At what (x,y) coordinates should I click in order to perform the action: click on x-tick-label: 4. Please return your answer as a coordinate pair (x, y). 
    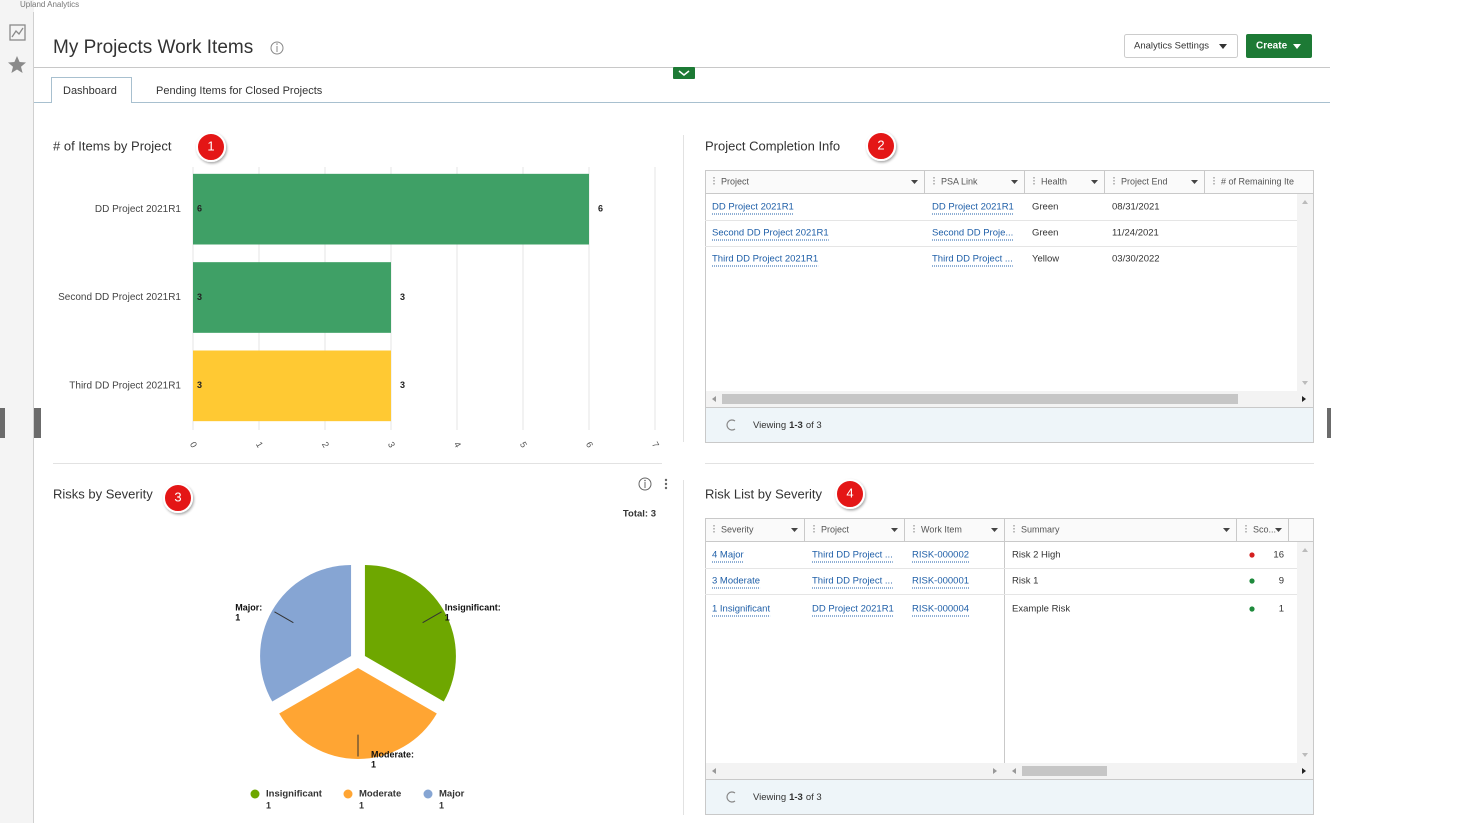
    Looking at the image, I should click on (457, 444).